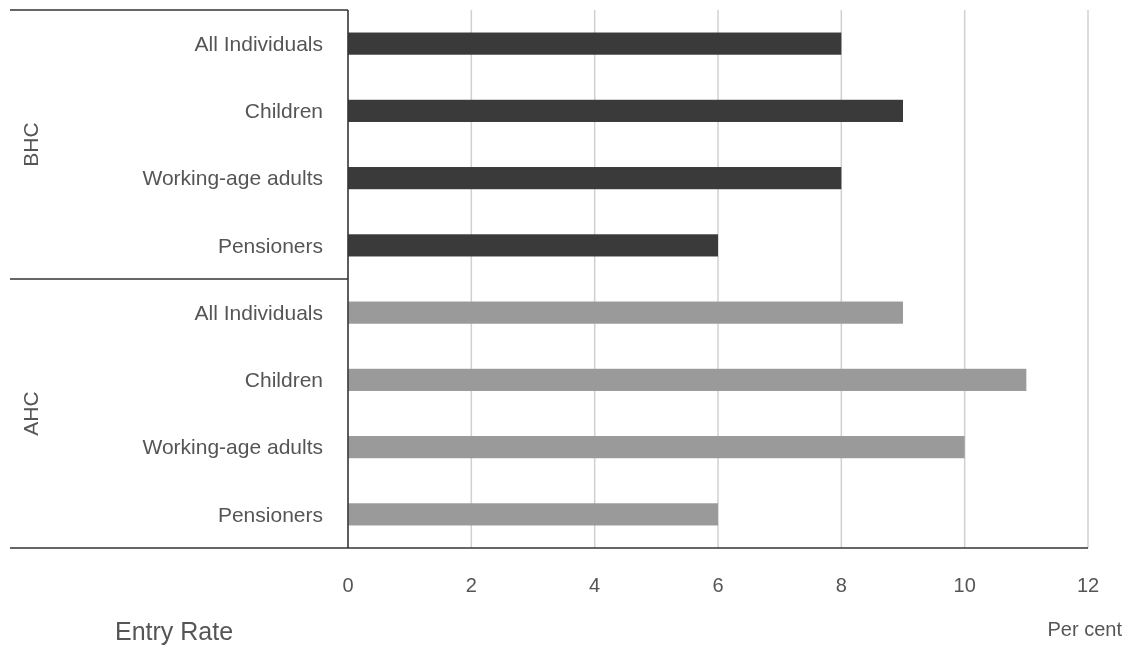 The image size is (1129, 652). I want to click on text: BHC, so click(30, 144).